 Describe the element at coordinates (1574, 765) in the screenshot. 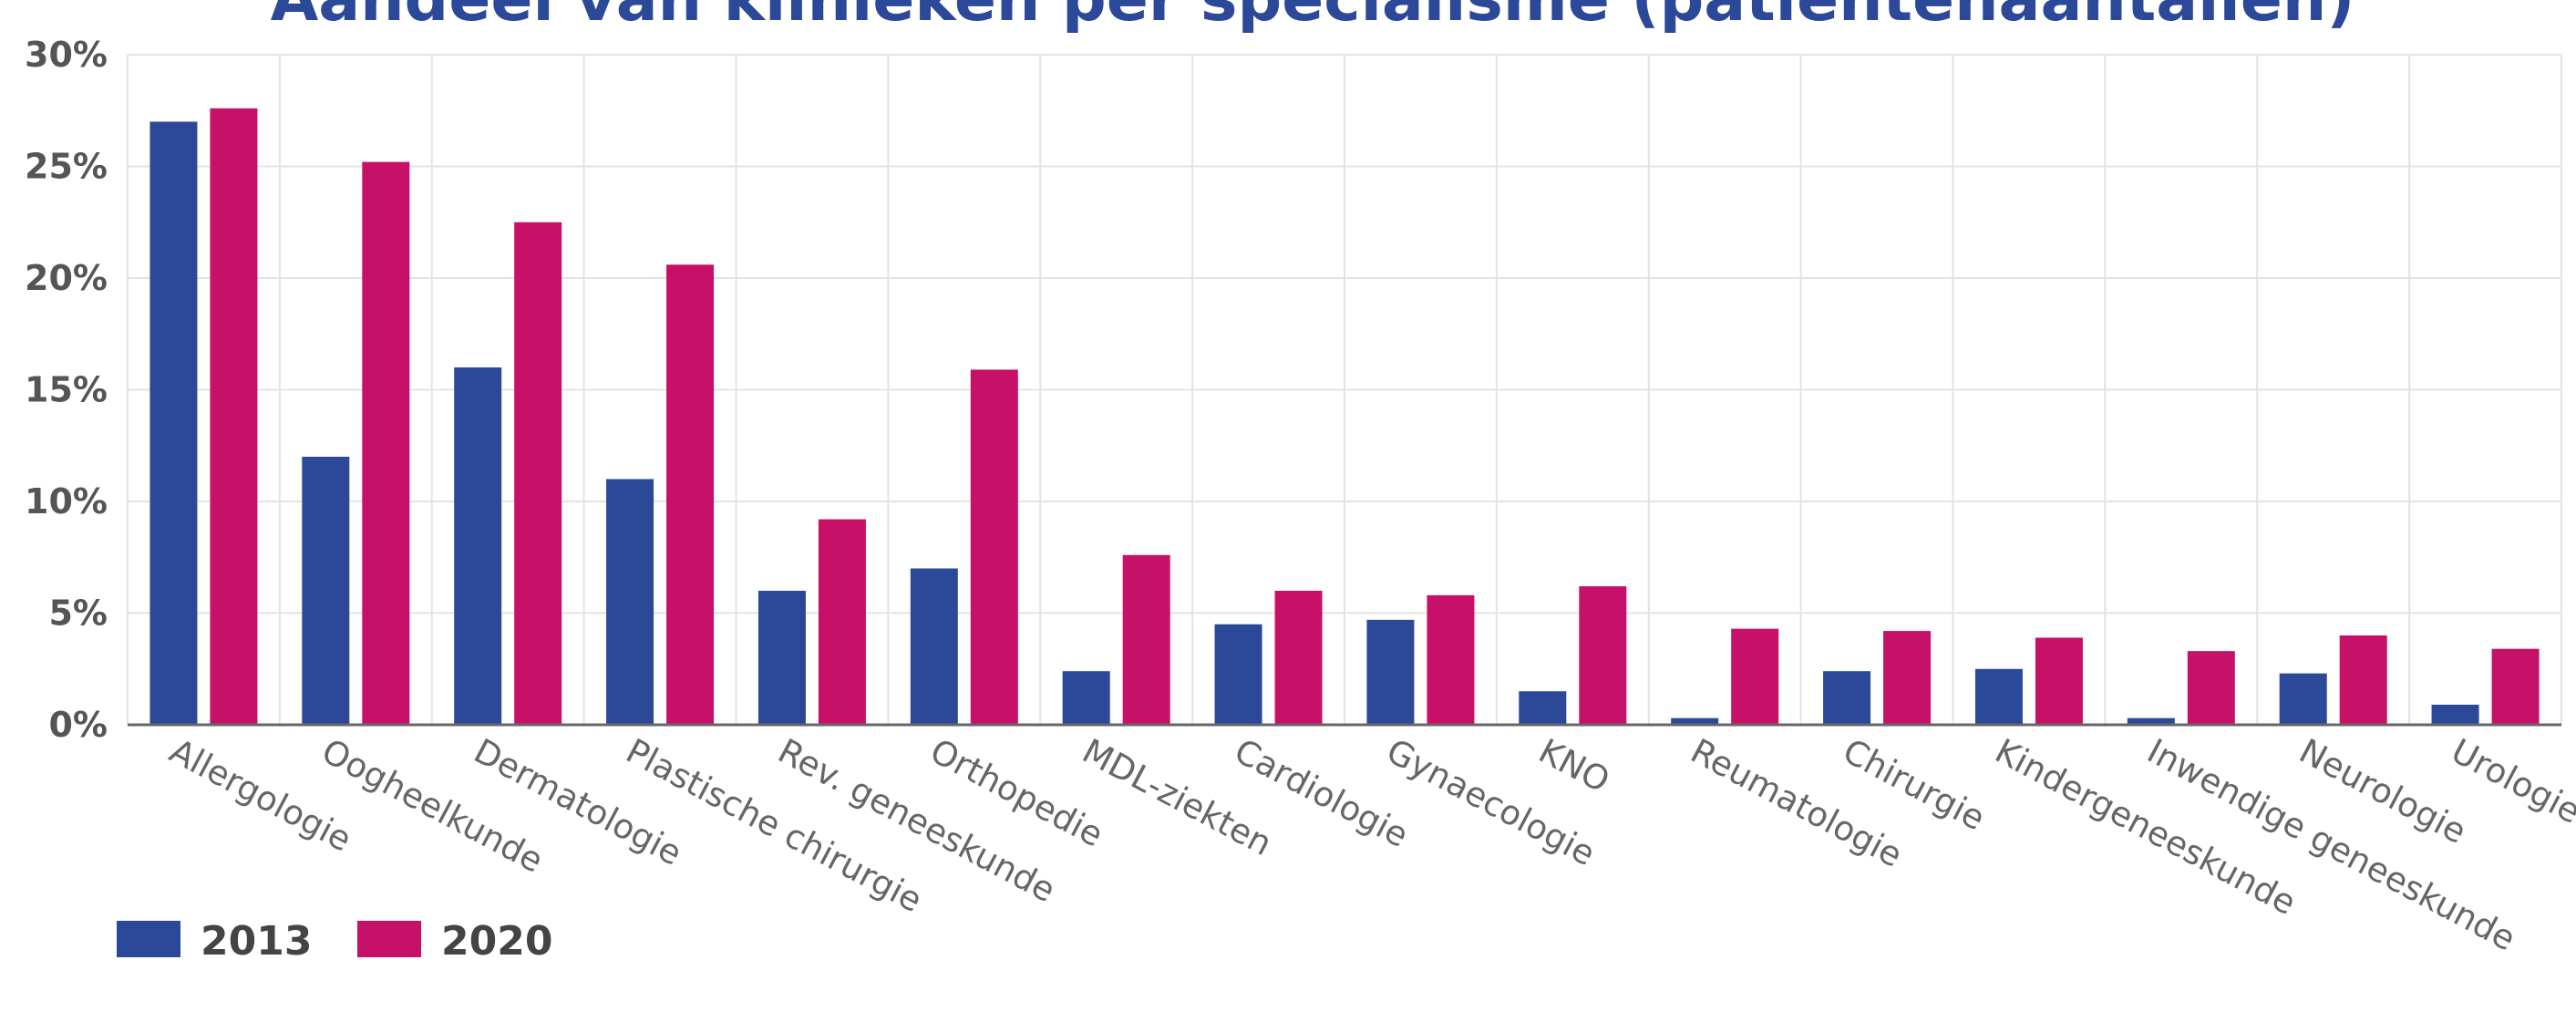

I see `x-tick-label: KNO` at that location.